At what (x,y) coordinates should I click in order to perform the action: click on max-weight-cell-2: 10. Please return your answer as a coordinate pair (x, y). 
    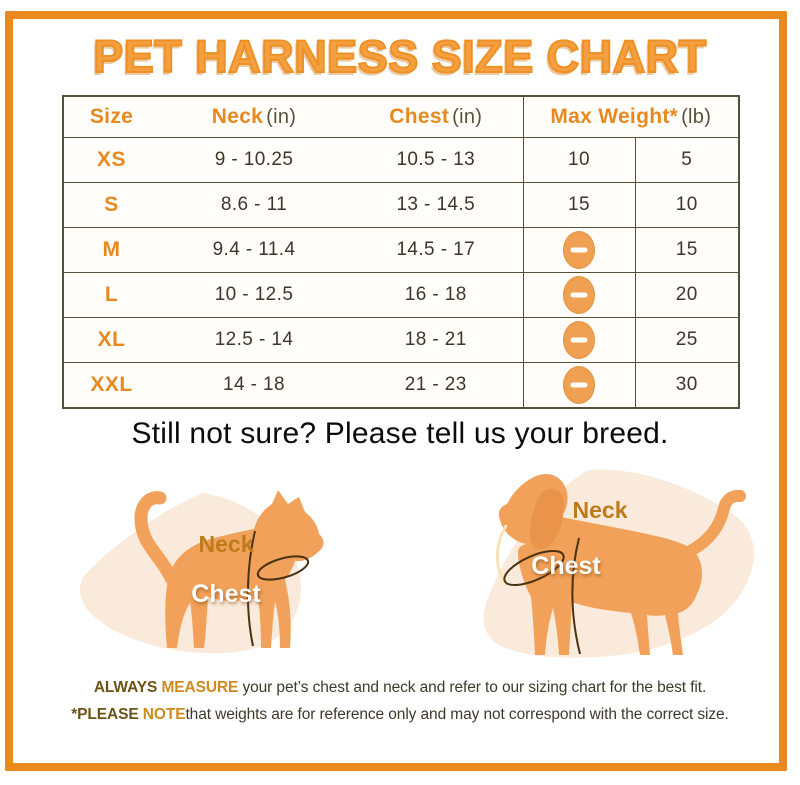
    Looking at the image, I should click on (687, 205).